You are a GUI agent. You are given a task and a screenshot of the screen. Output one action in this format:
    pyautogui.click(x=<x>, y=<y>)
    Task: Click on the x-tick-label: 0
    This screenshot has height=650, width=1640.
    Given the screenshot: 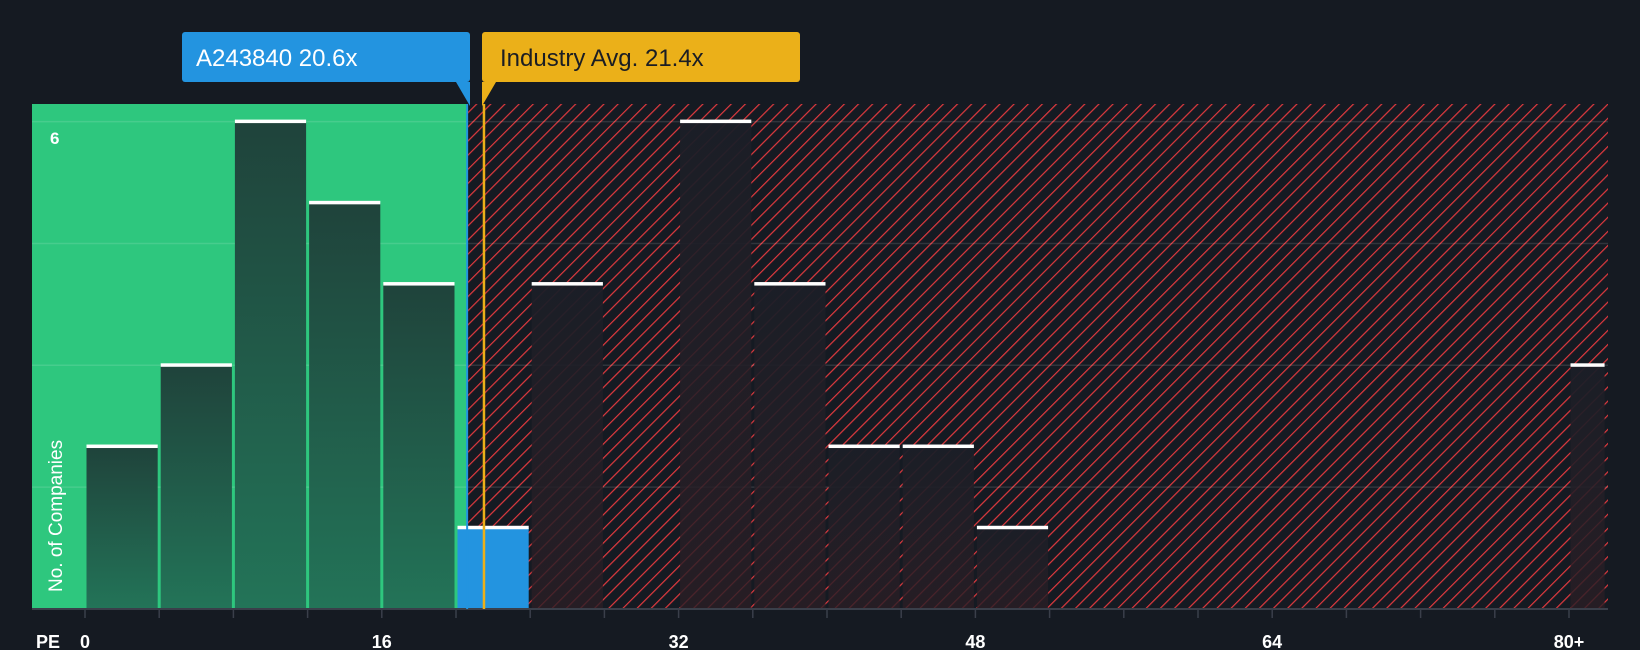 What is the action you would take?
    pyautogui.click(x=85, y=641)
    